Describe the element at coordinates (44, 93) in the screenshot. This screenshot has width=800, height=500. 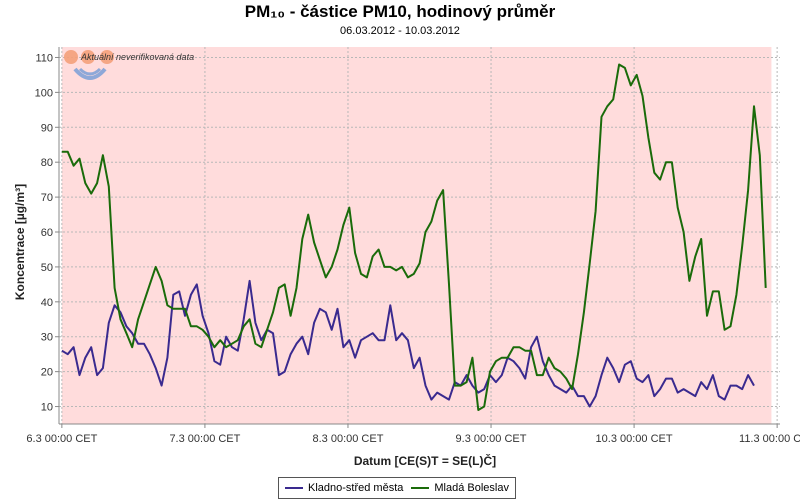
I see `y-tick-label: 100` at that location.